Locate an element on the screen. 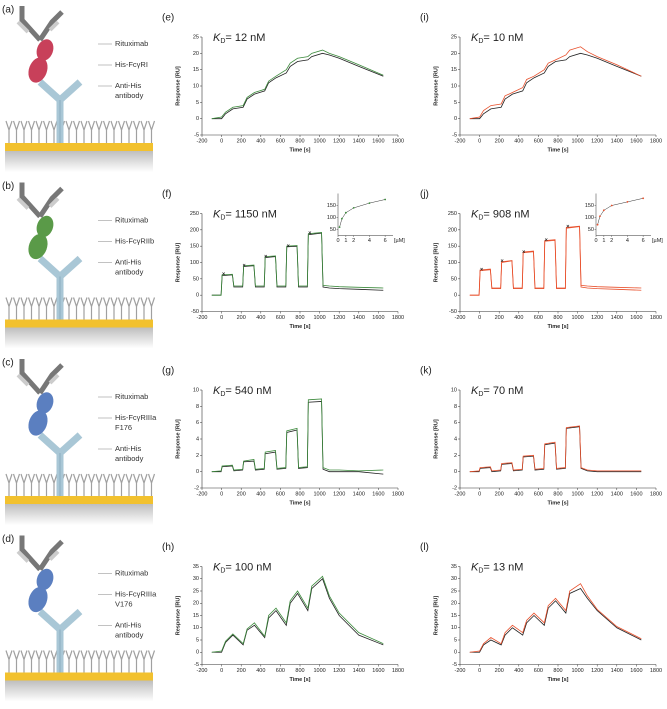 The image size is (667, 709). y-tick-label: -50 is located at coordinates (195, 312).